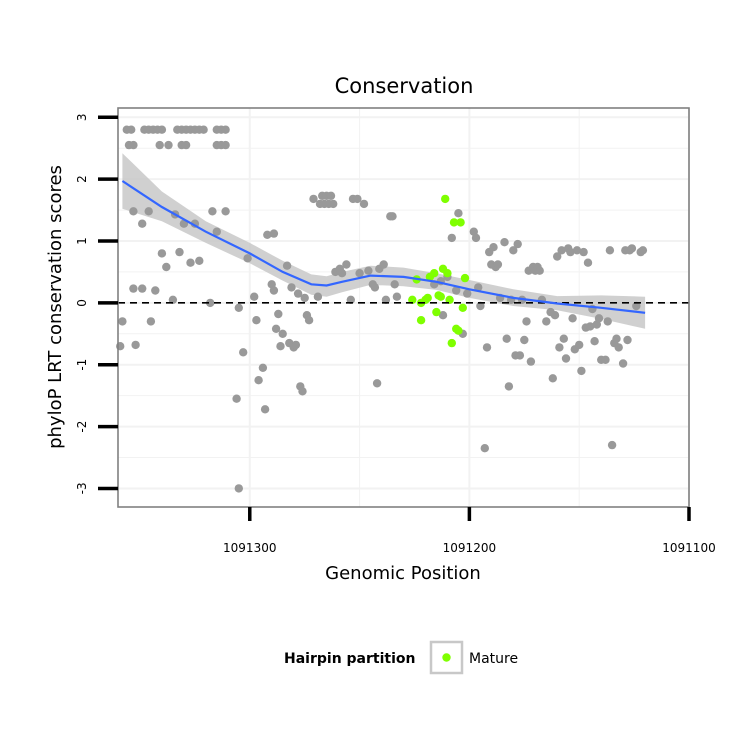 This screenshot has height=750, width=750. I want to click on x-tick-label: 1091100, so click(688, 548).